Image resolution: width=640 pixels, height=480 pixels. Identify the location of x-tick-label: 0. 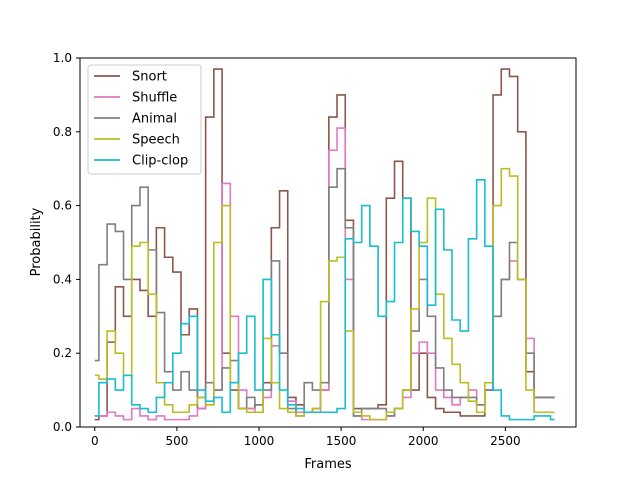
(95, 441).